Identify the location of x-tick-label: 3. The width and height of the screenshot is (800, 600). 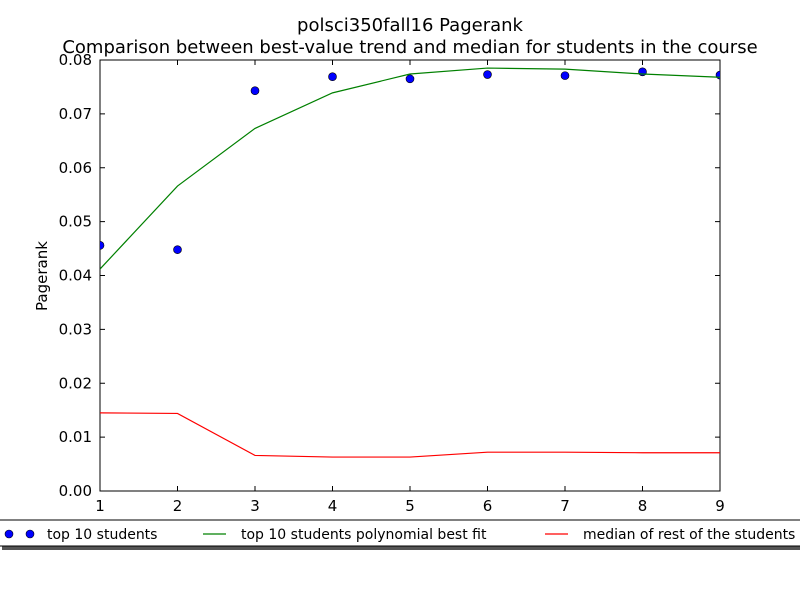
(255, 506).